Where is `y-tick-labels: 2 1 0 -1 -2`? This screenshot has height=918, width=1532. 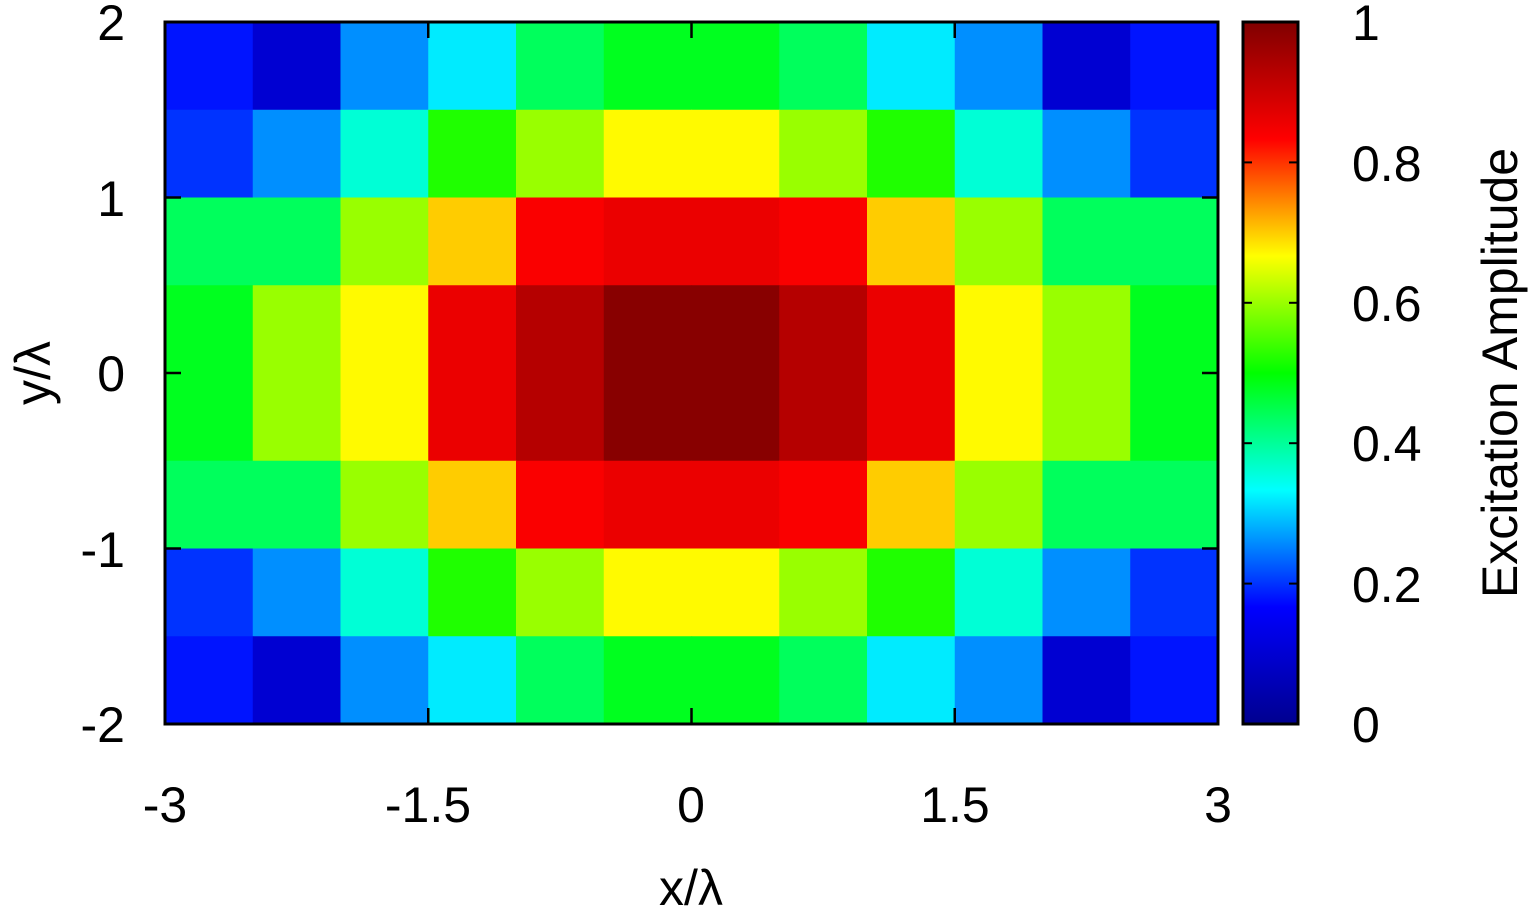
y-tick-labels: 2 1 0 -1 -2 is located at coordinates (103, 376).